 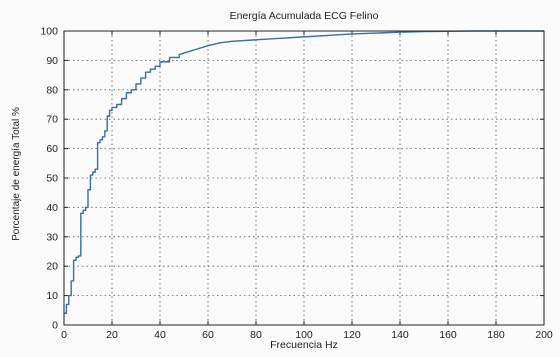 I want to click on y-tick-label: 90, so click(x=52, y=61).